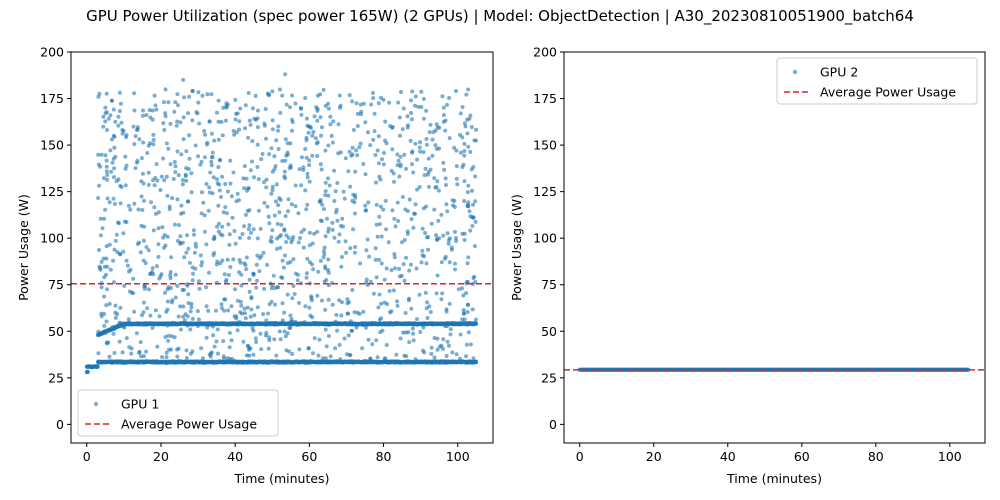 This screenshot has width=1000, height=500. What do you see at coordinates (545, 52) in the screenshot?
I see `y-tick-label: 200` at bounding box center [545, 52].